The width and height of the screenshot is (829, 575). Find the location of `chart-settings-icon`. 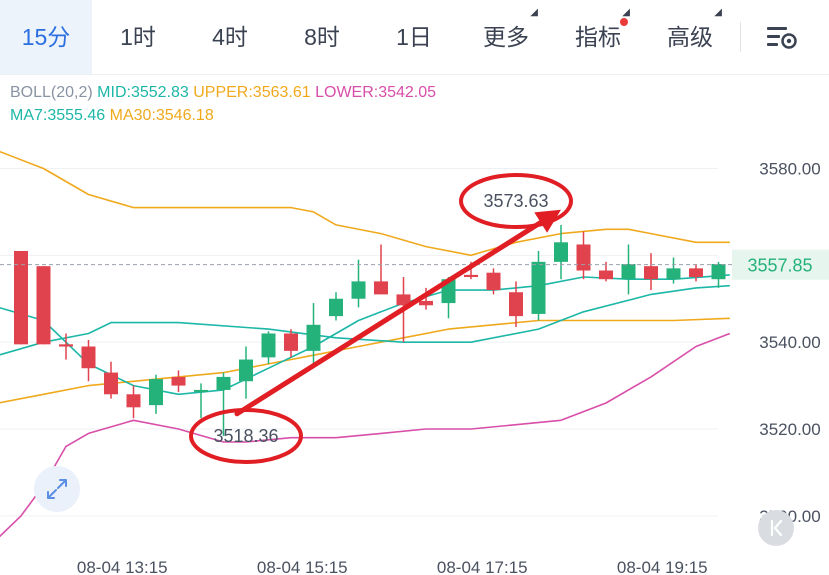

chart-settings-icon is located at coordinates (781, 37).